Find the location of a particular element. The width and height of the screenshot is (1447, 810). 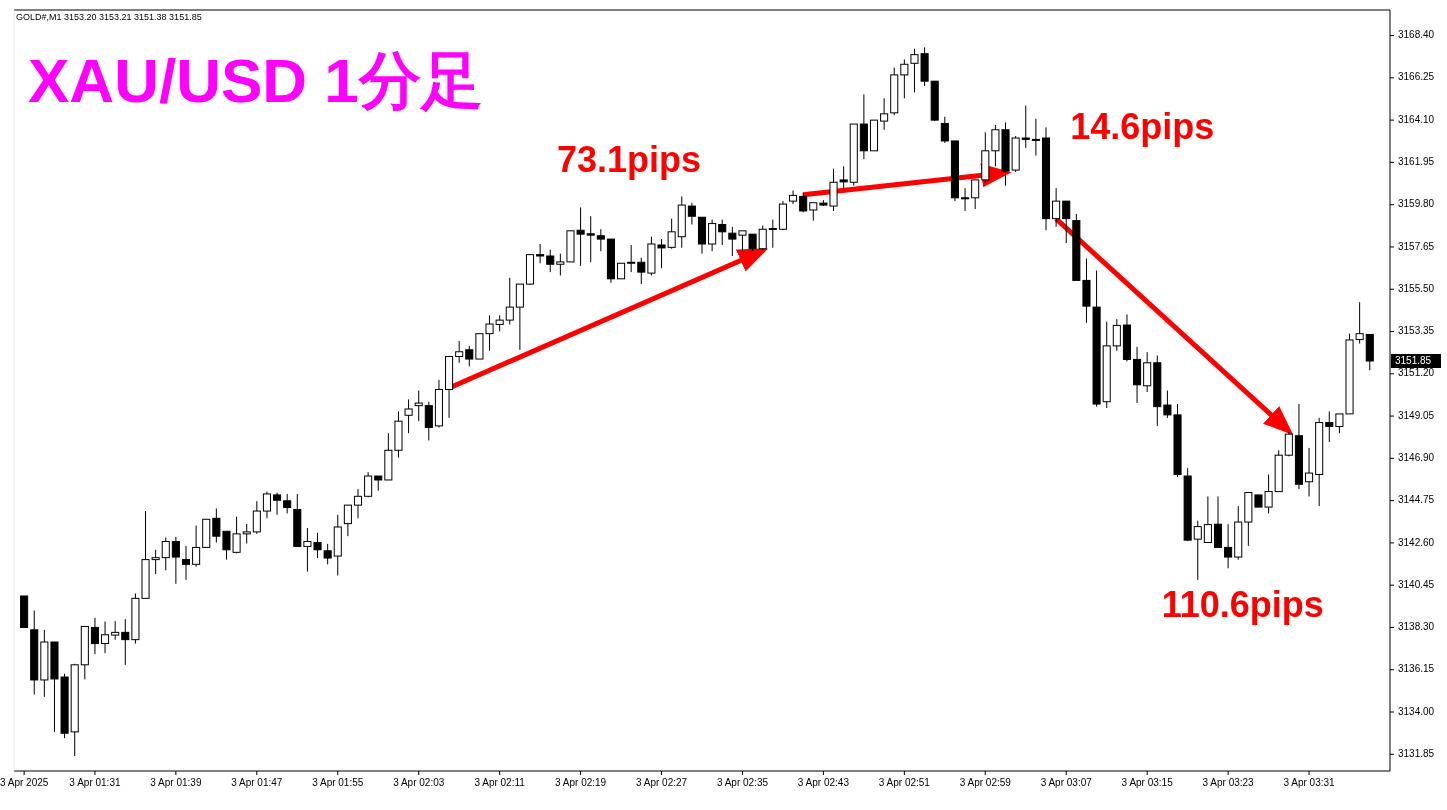

annotation: 14.6pips is located at coordinates (1142, 126).